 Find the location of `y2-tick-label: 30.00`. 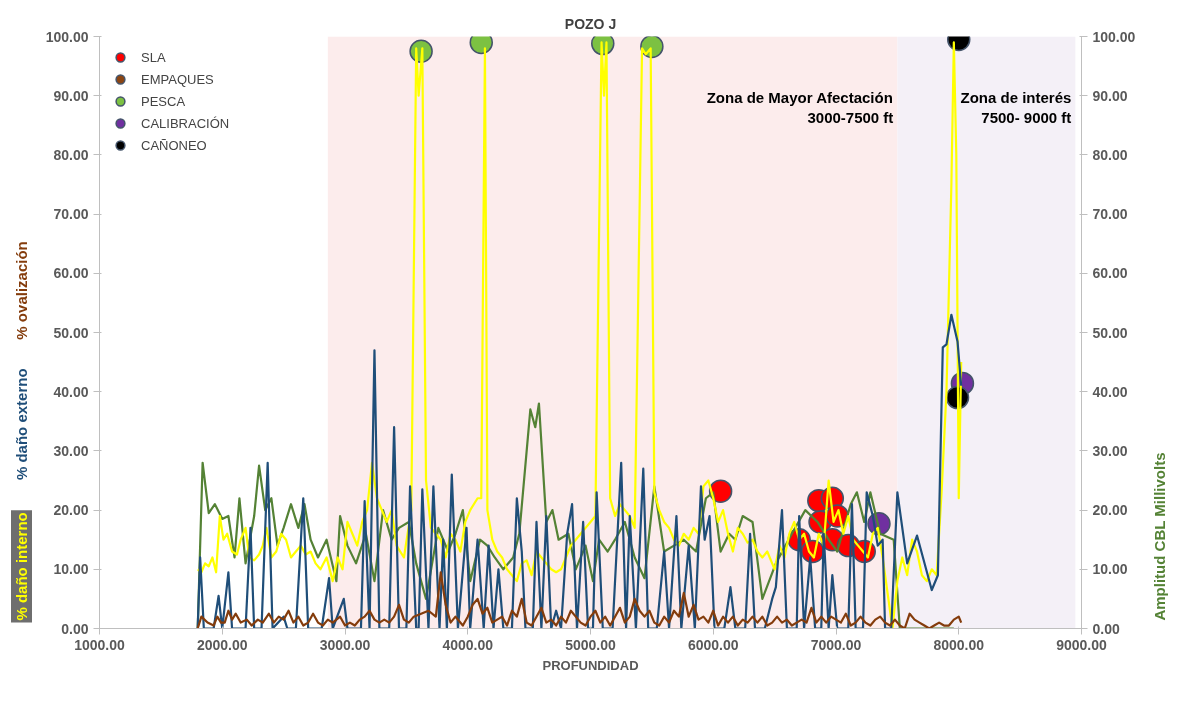

y2-tick-label: 30.00 is located at coordinates (1110, 450).